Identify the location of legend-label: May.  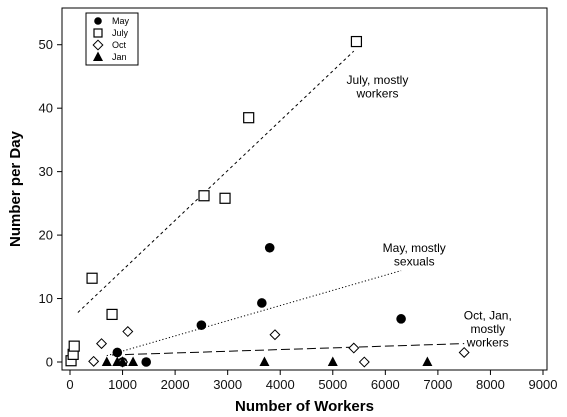
(121, 21).